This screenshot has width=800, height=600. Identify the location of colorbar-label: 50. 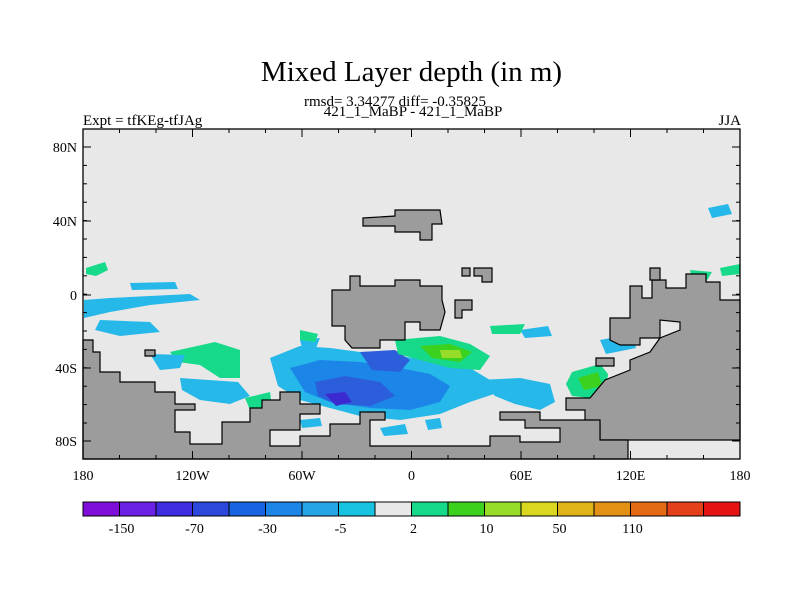
(560, 529).